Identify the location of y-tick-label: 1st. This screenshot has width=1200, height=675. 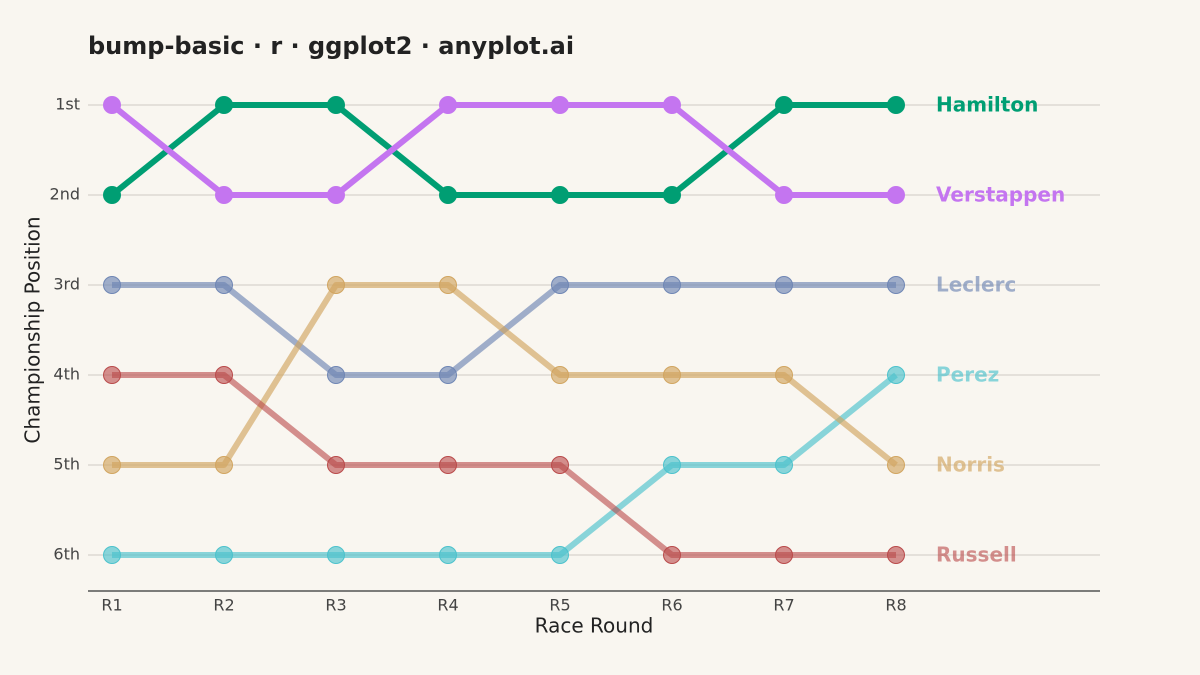
(67, 104).